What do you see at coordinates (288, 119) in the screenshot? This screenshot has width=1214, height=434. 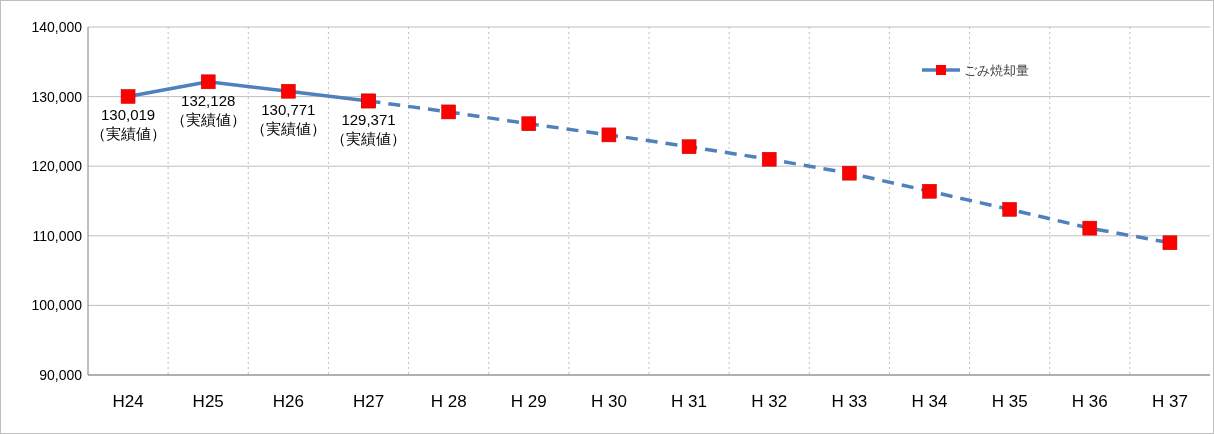 I see `data-label: 130,771 （実績値）` at bounding box center [288, 119].